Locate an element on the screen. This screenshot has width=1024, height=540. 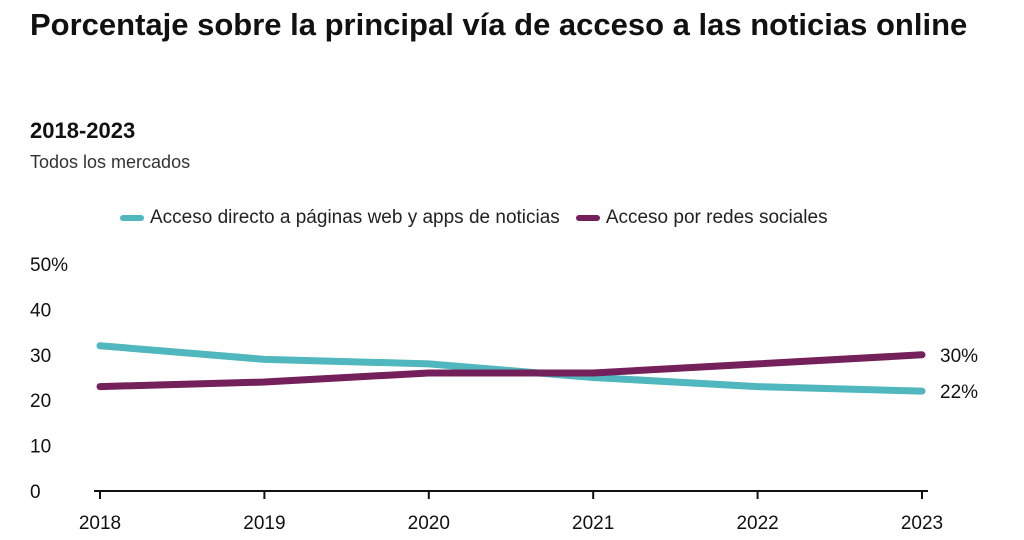
legend-swatch-social is located at coordinates (587, 218).